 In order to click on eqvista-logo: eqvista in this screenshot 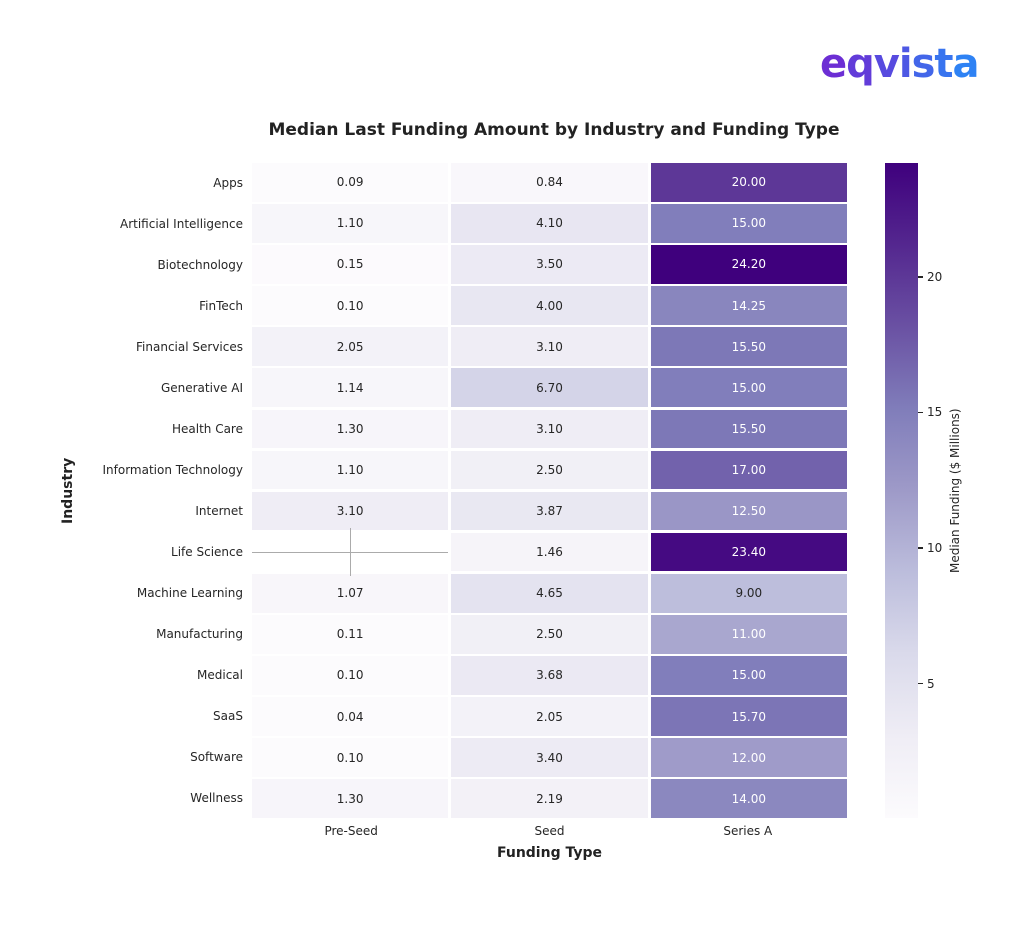, I will do `click(900, 64)`.